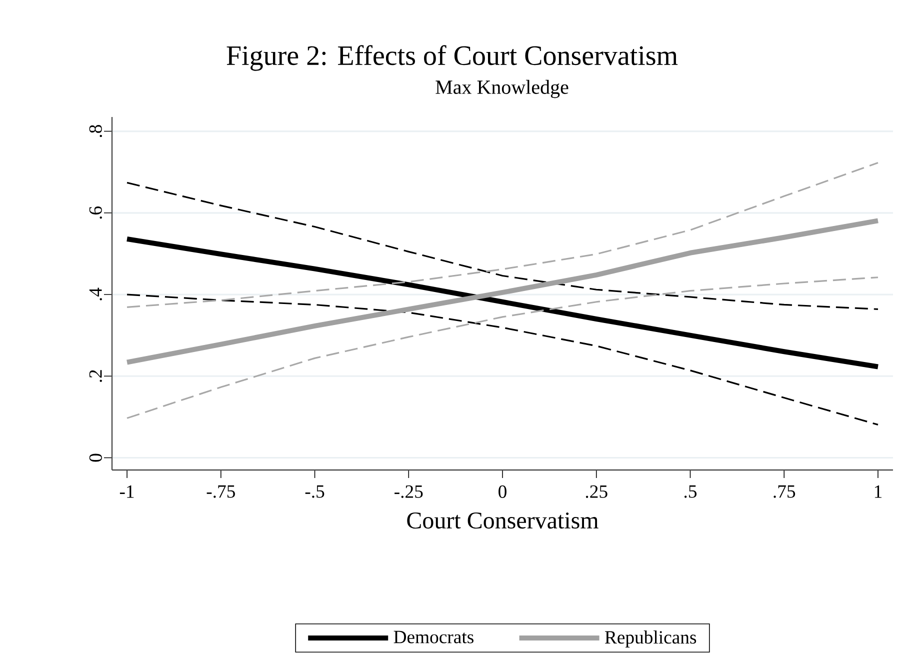 The height and width of the screenshot is (663, 902). I want to click on legend-label: Republicans, so click(650, 639).